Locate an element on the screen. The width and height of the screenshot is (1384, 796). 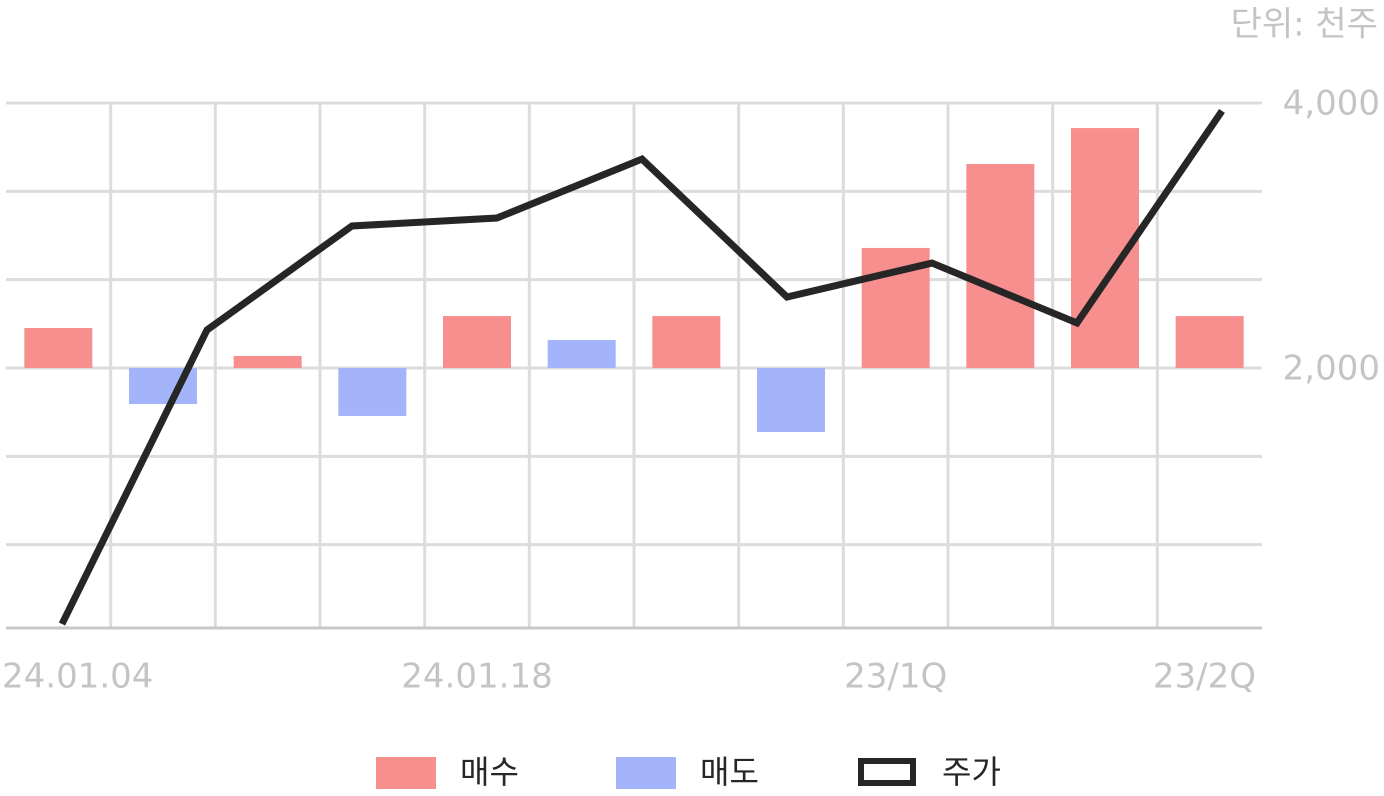
legend-label: 매수 is located at coordinates (489, 772).